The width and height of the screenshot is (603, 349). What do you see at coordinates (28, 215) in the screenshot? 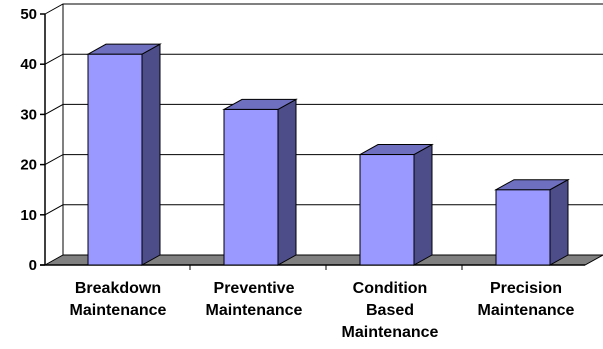
I see `y-tick-label: 10` at bounding box center [28, 215].